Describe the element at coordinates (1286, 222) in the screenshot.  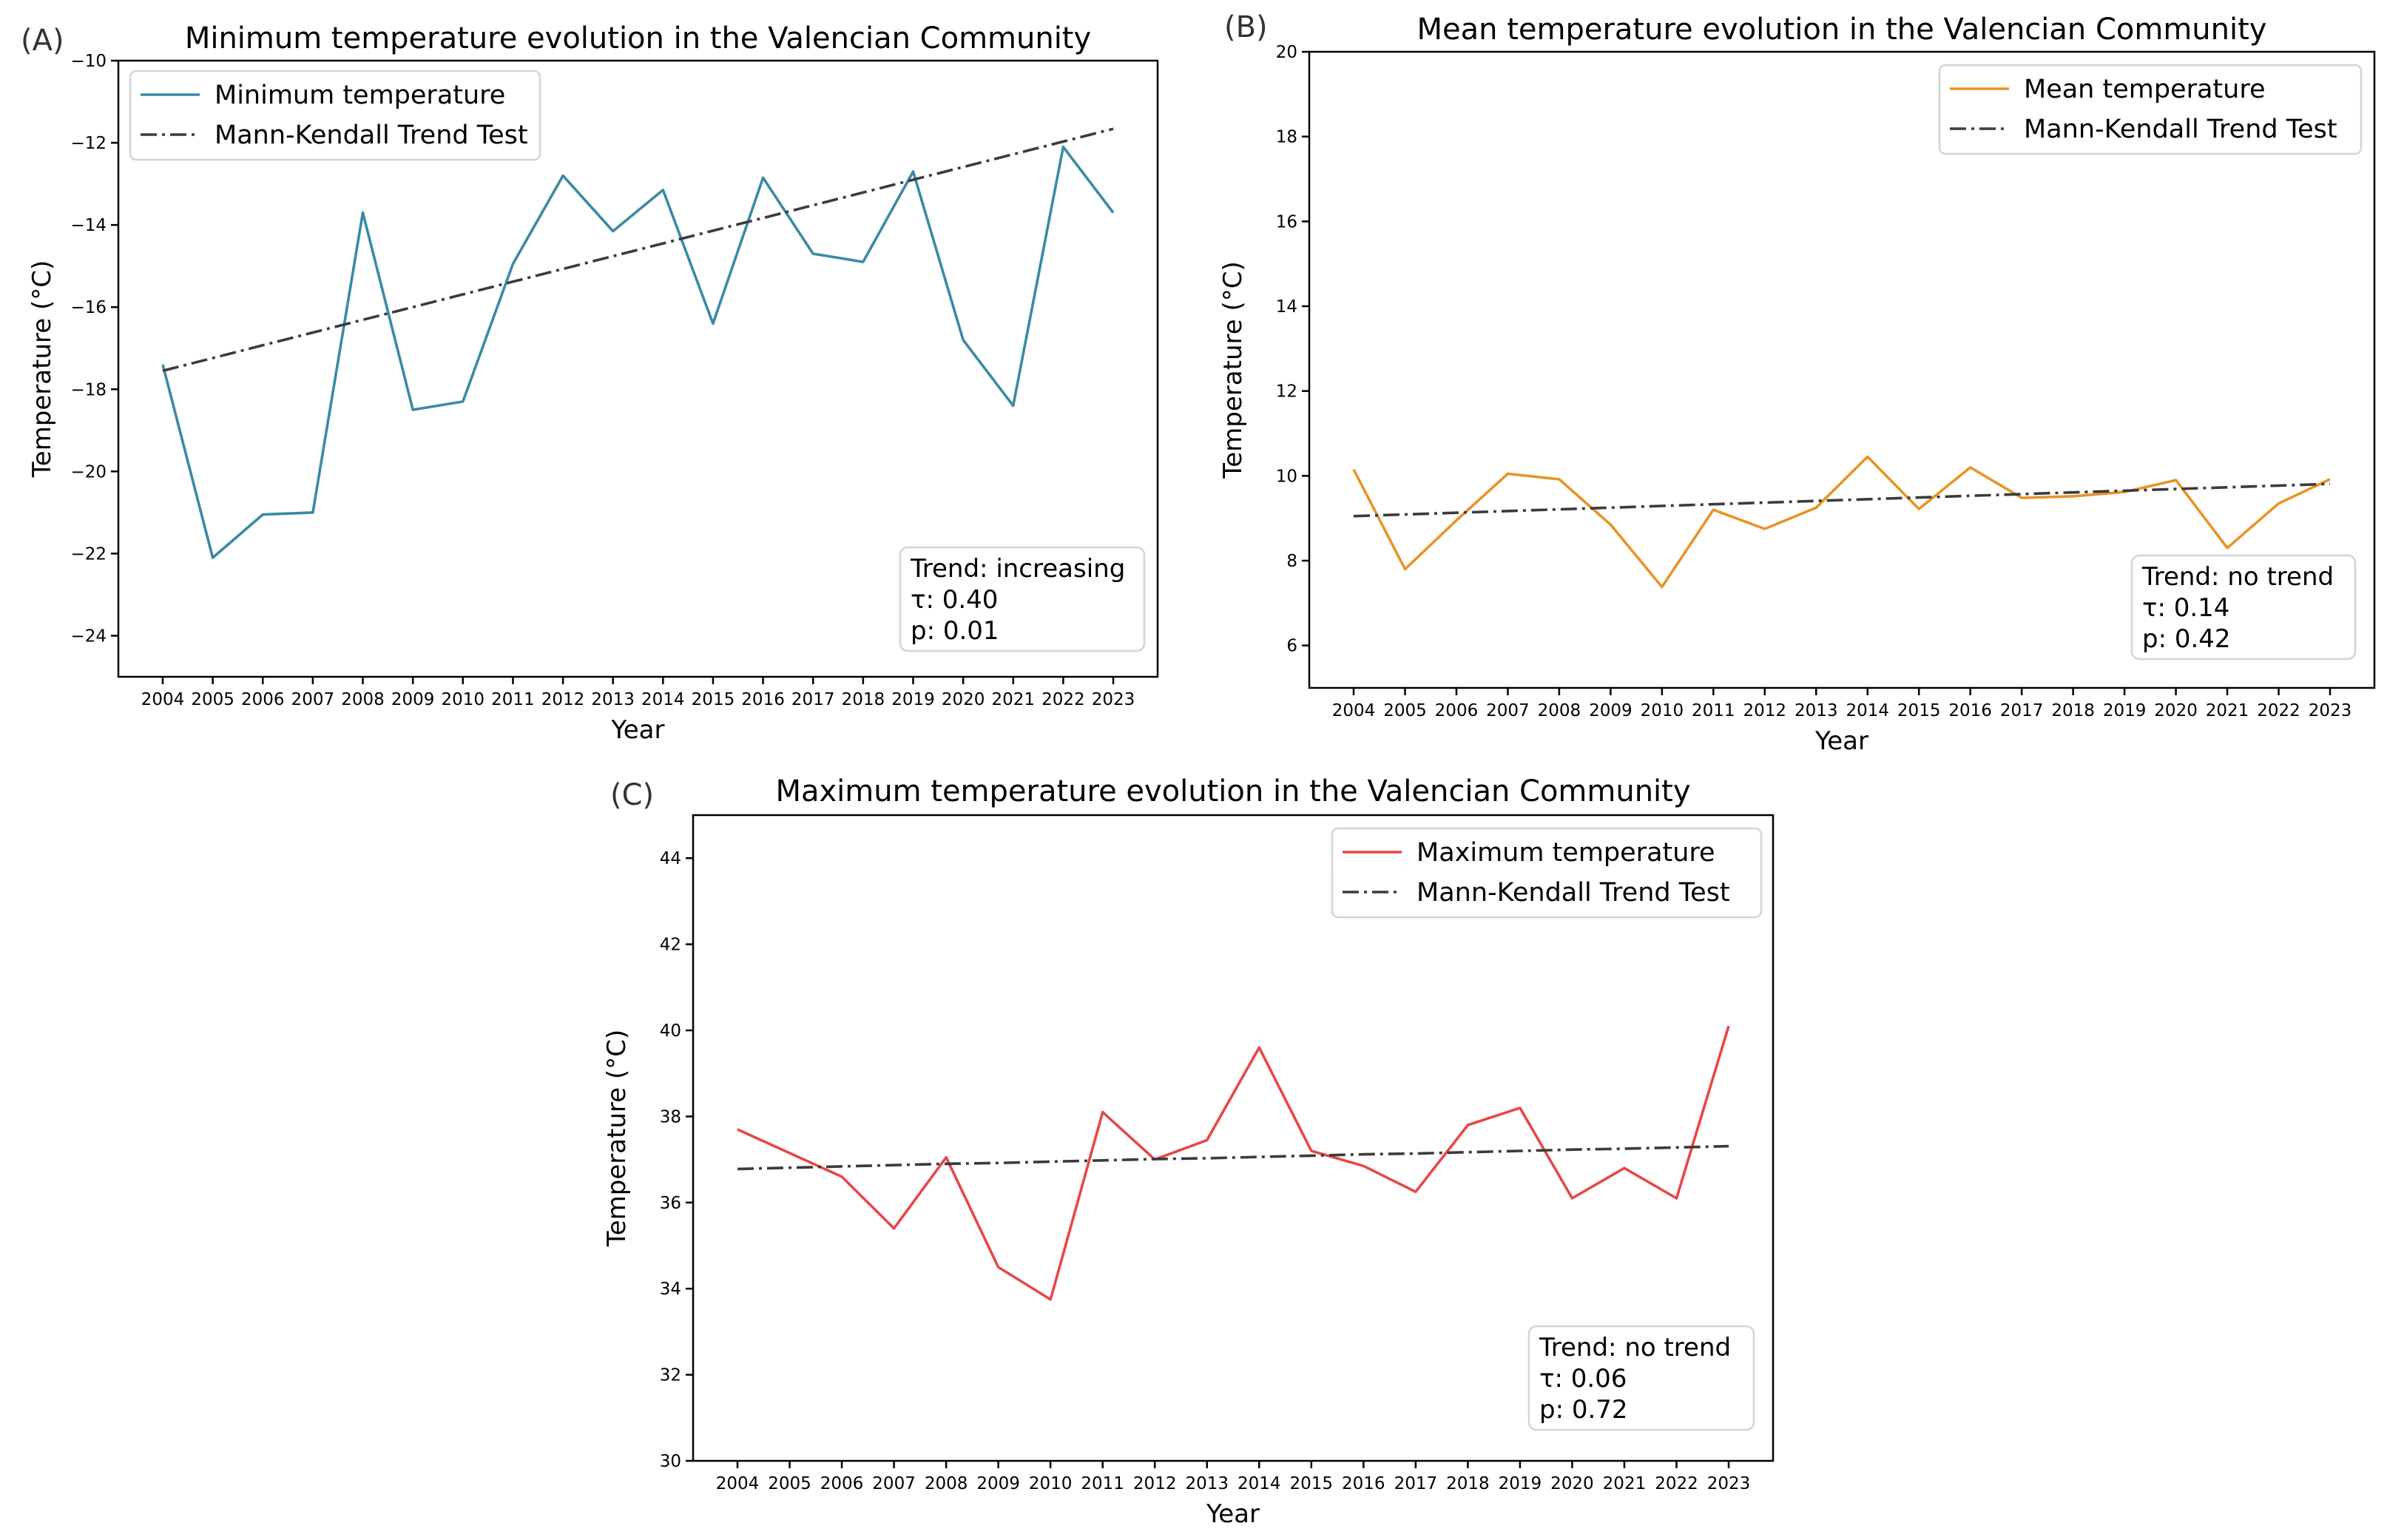
I see `y-tick-label: 16` at that location.